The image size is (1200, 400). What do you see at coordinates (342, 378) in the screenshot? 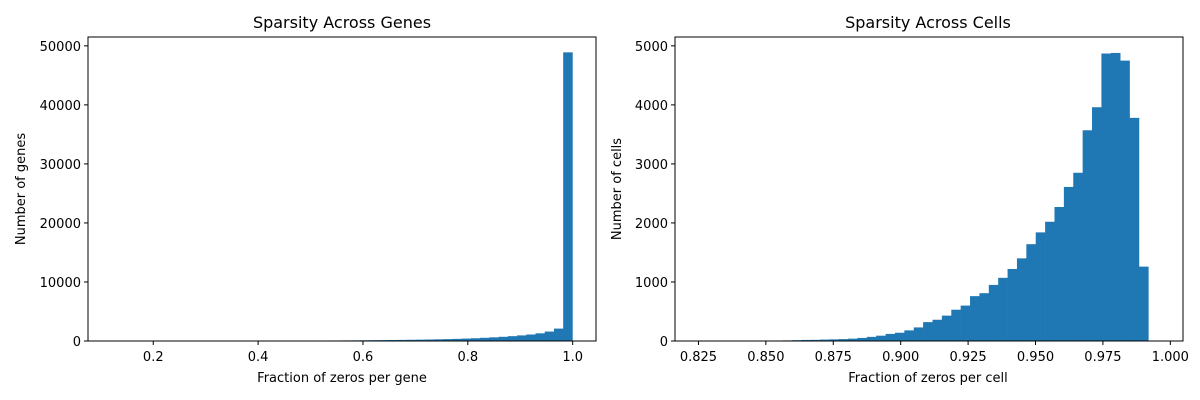
I see `x-axis-label: Fraction of zeros per gene` at bounding box center [342, 378].